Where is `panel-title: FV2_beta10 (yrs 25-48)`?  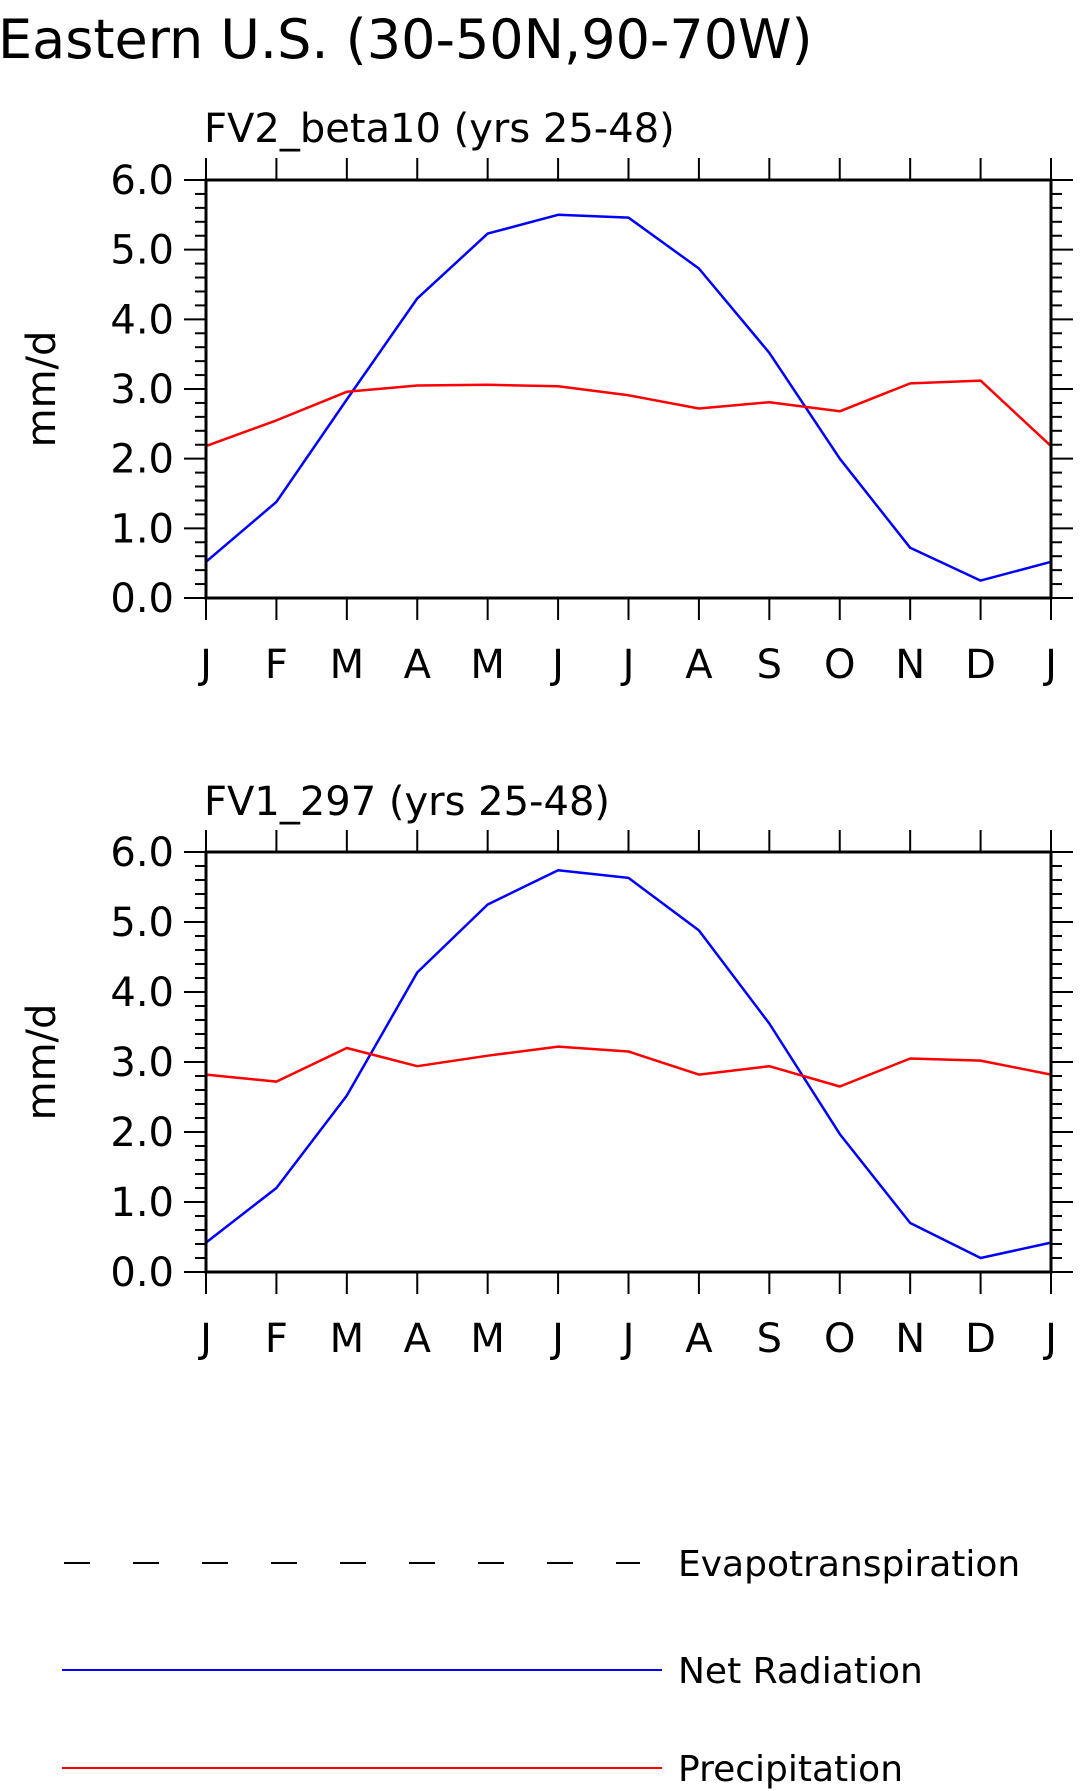 panel-title: FV2_beta10 (yrs 25-48) is located at coordinates (439, 129).